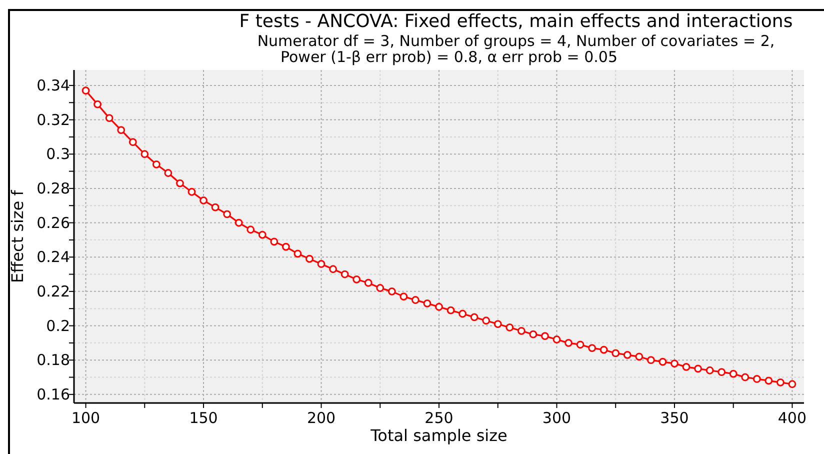  Describe the element at coordinates (53, 85) in the screenshot. I see `y-tick-label: 0.34` at that location.